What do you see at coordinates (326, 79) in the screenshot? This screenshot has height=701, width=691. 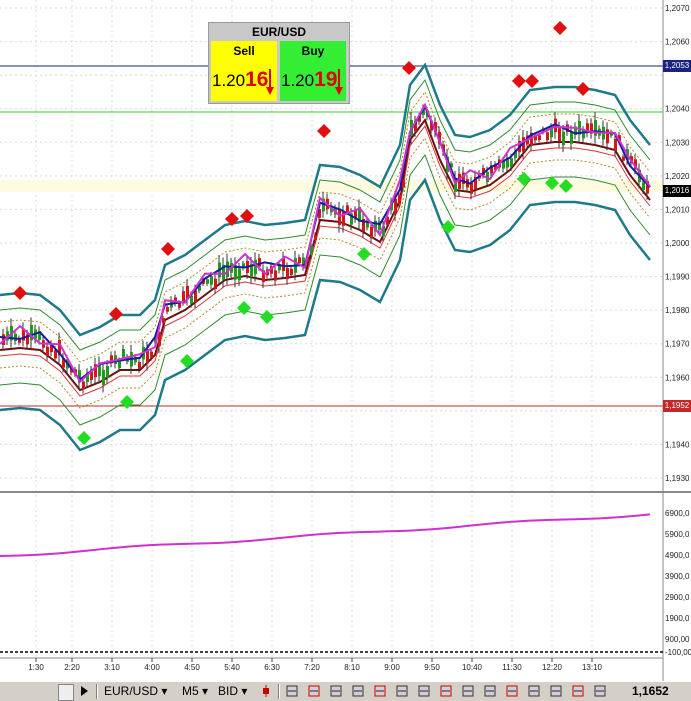 I see `buy-price-pips: 19` at bounding box center [326, 79].